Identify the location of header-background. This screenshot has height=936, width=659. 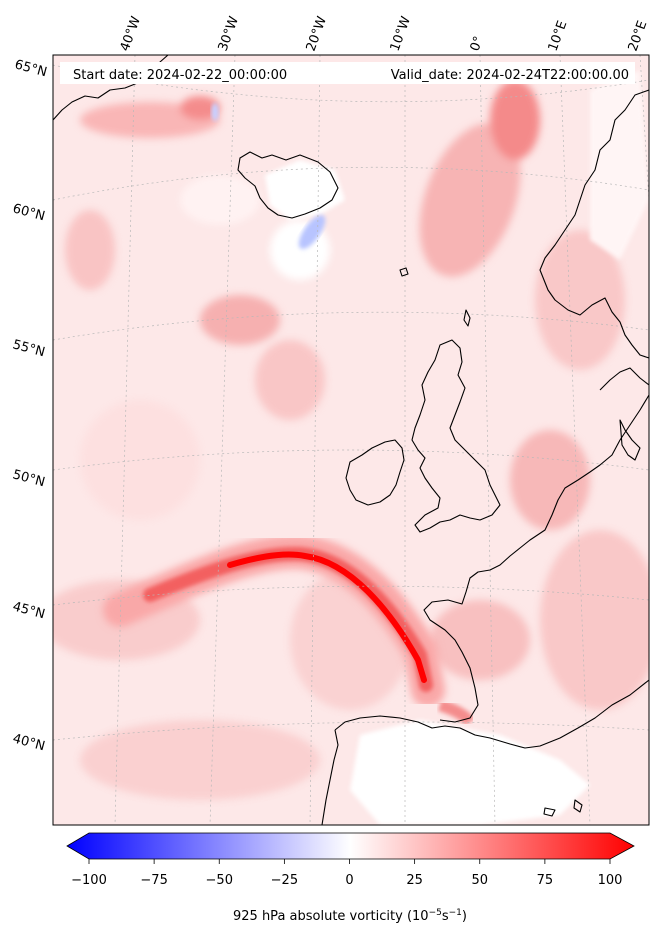
(347, 73).